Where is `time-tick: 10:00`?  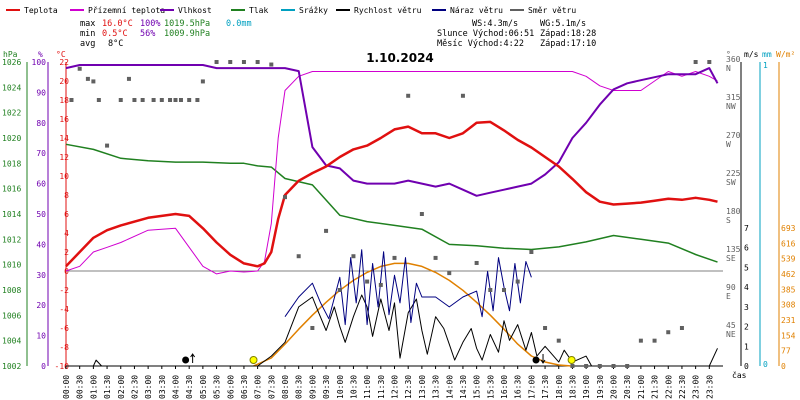 time-tick: 10:00 is located at coordinates (340, 387).